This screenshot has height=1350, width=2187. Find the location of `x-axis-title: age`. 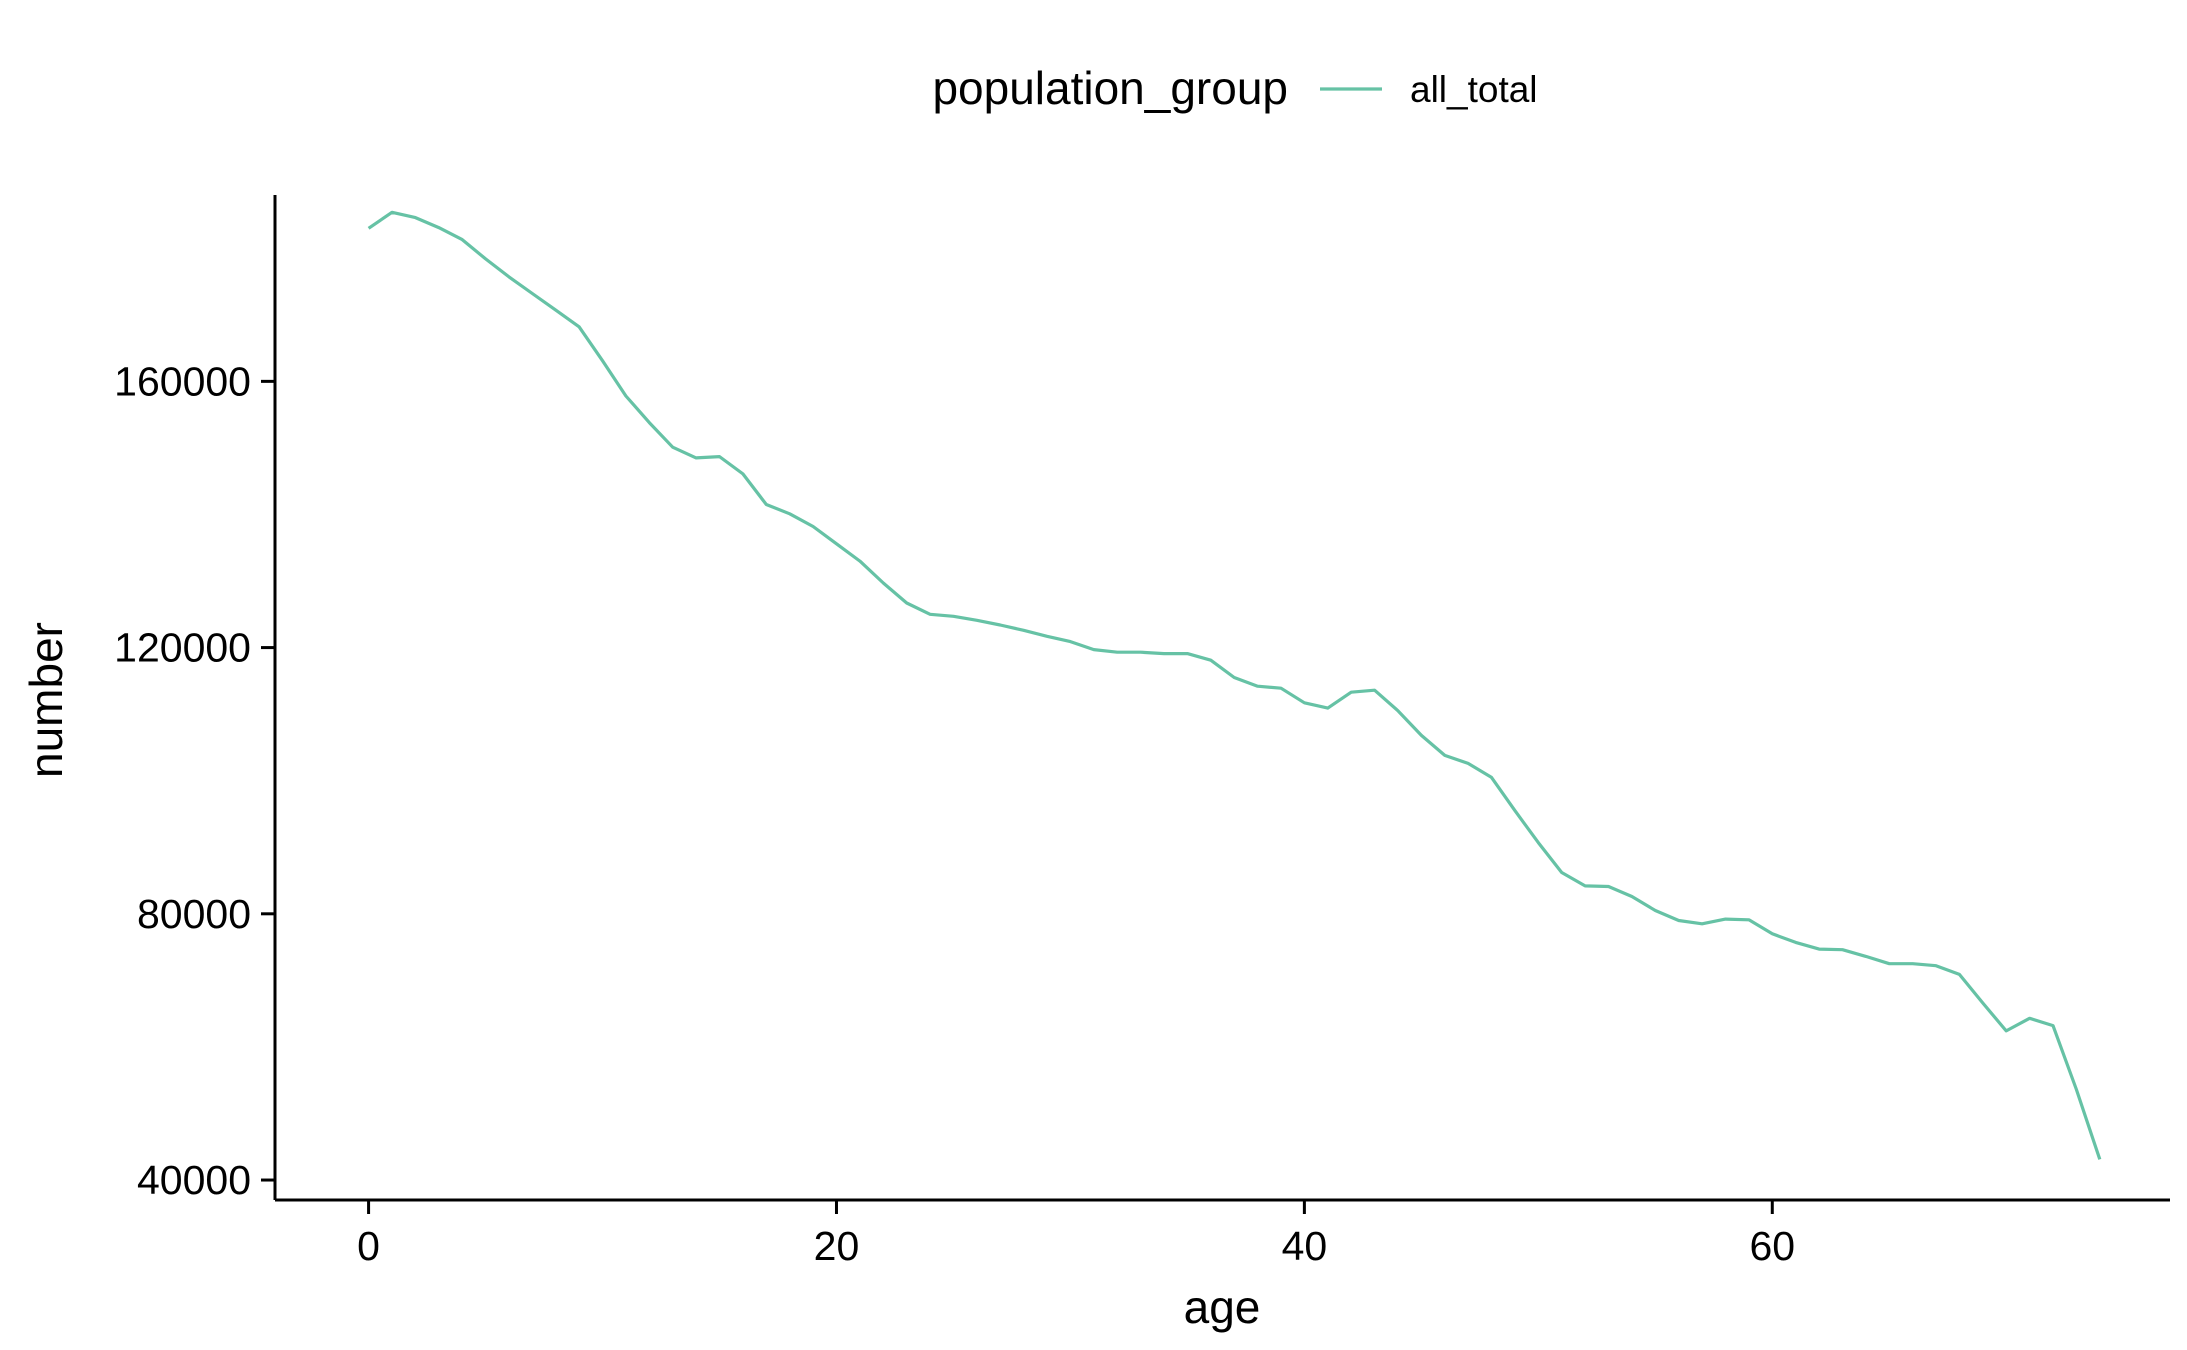

x-axis-title: age is located at coordinates (1222, 1307).